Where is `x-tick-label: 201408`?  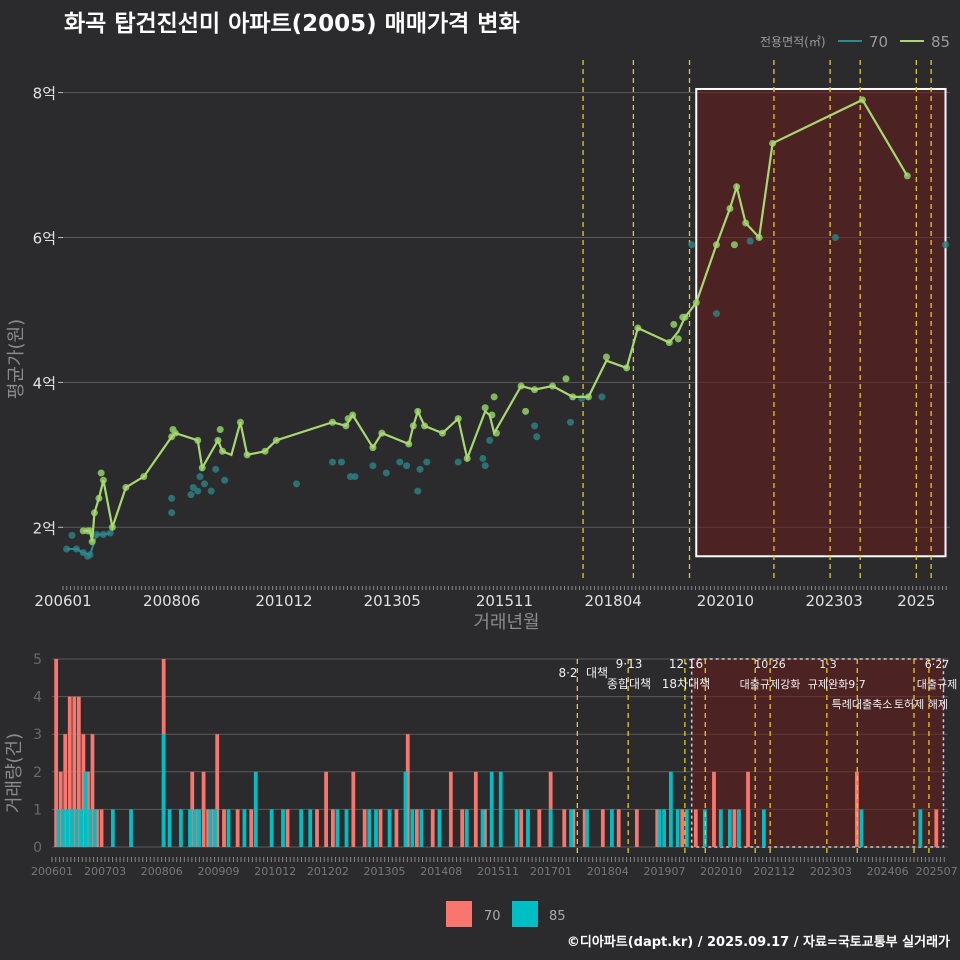 x-tick-label: 201408 is located at coordinates (441, 871).